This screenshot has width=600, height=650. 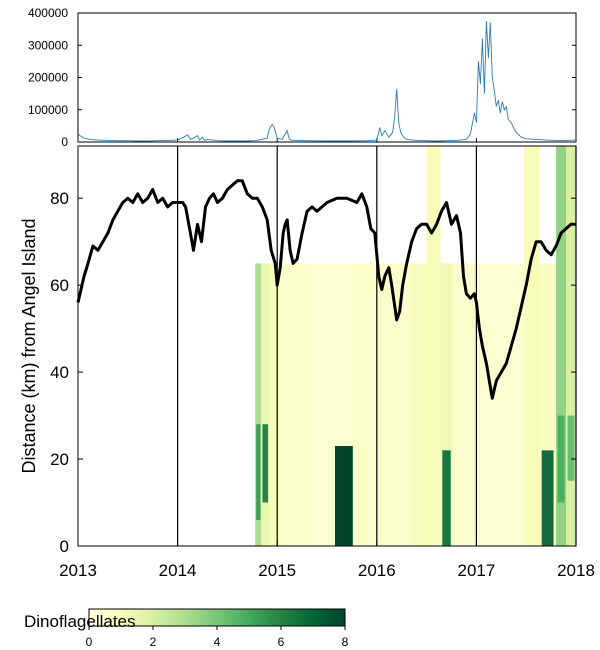 I want to click on distance-y-tick-label: 20, so click(x=59, y=459).